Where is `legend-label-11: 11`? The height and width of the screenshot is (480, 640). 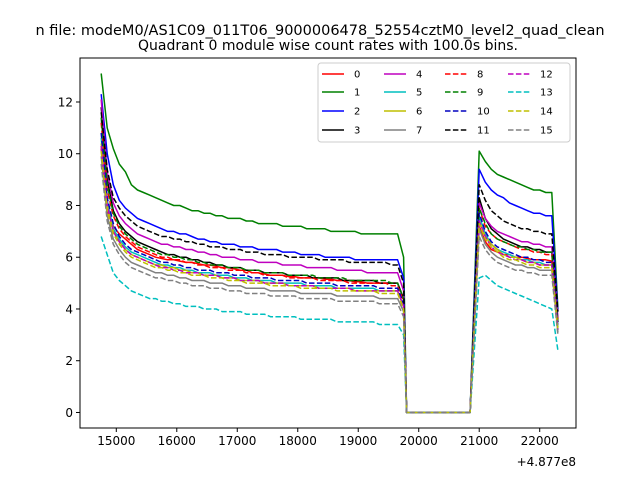 legend-label-11: 11 is located at coordinates (483, 131).